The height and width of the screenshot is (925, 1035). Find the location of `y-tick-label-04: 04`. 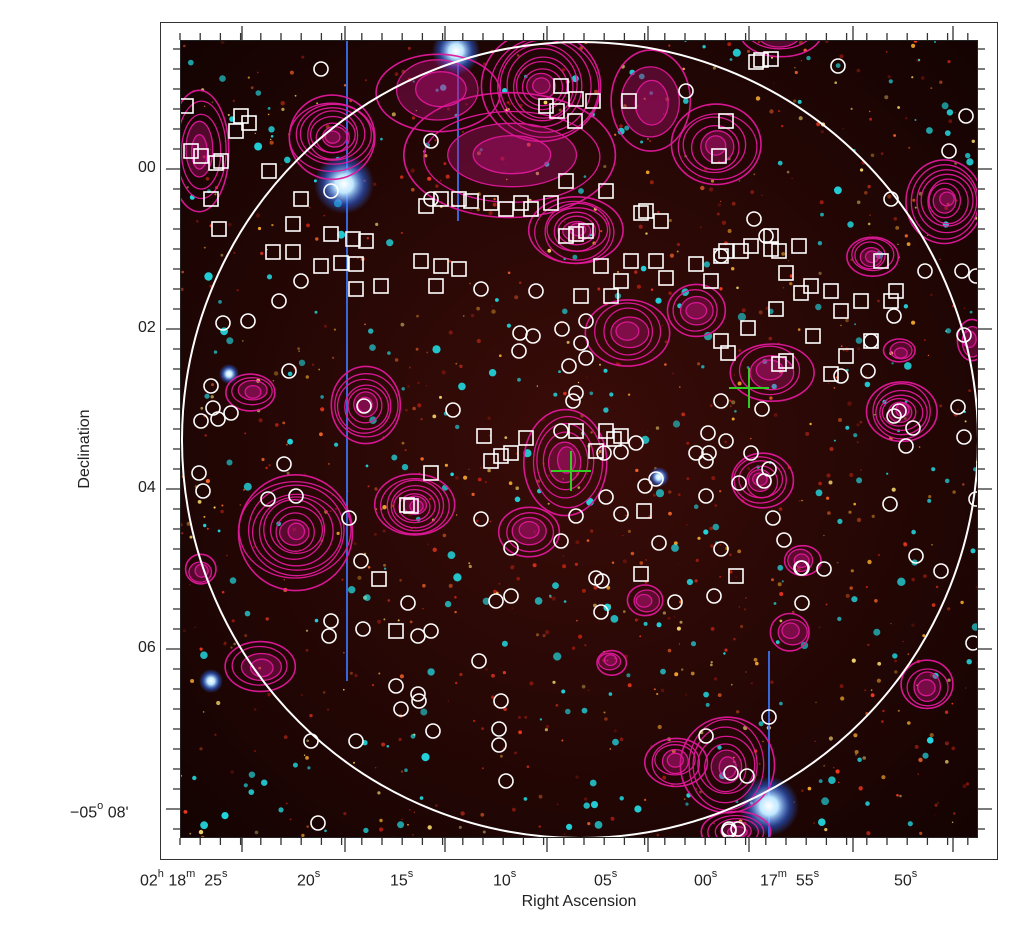

y-tick-label-04: 04 is located at coordinates (147, 487).